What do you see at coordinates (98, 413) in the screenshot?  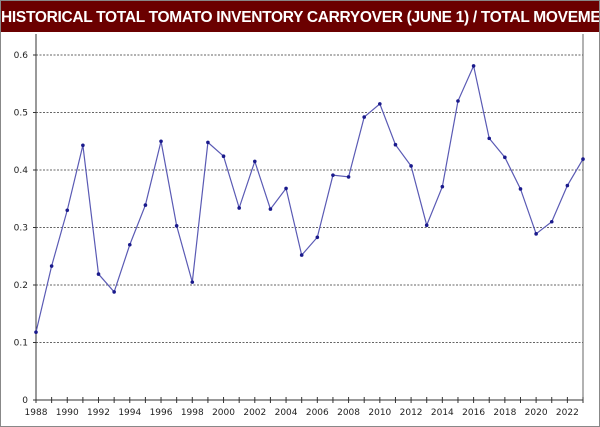 I see `x-tick-label: 1992` at bounding box center [98, 413].